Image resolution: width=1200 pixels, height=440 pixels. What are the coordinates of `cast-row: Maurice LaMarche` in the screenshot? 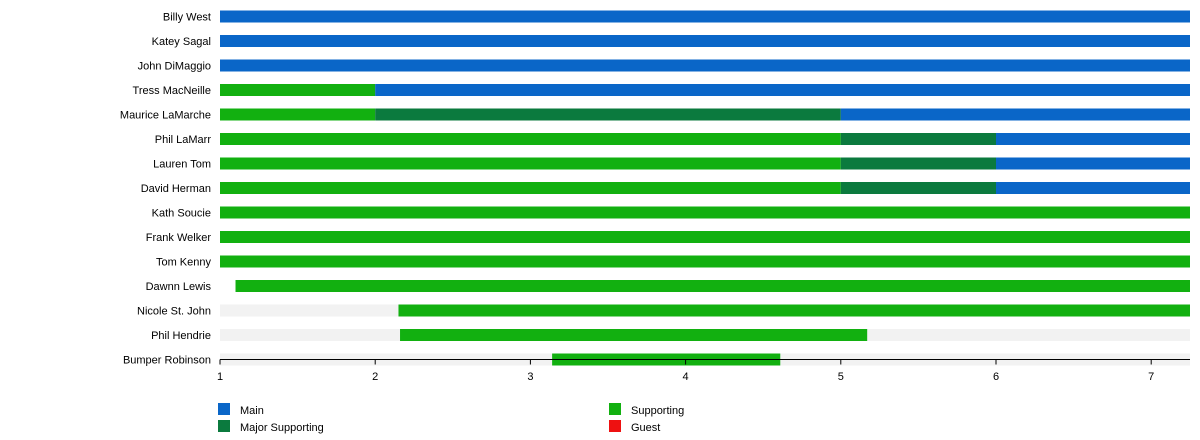 It's located at (655, 115).